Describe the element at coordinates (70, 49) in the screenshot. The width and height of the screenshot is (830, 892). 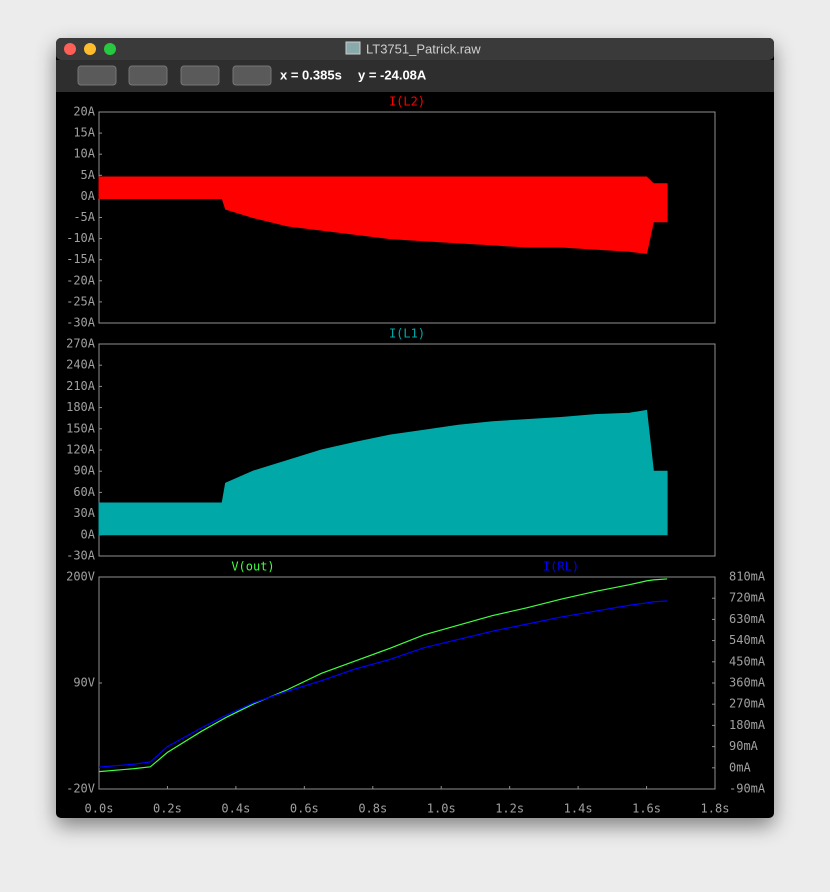
I see `close-button` at that location.